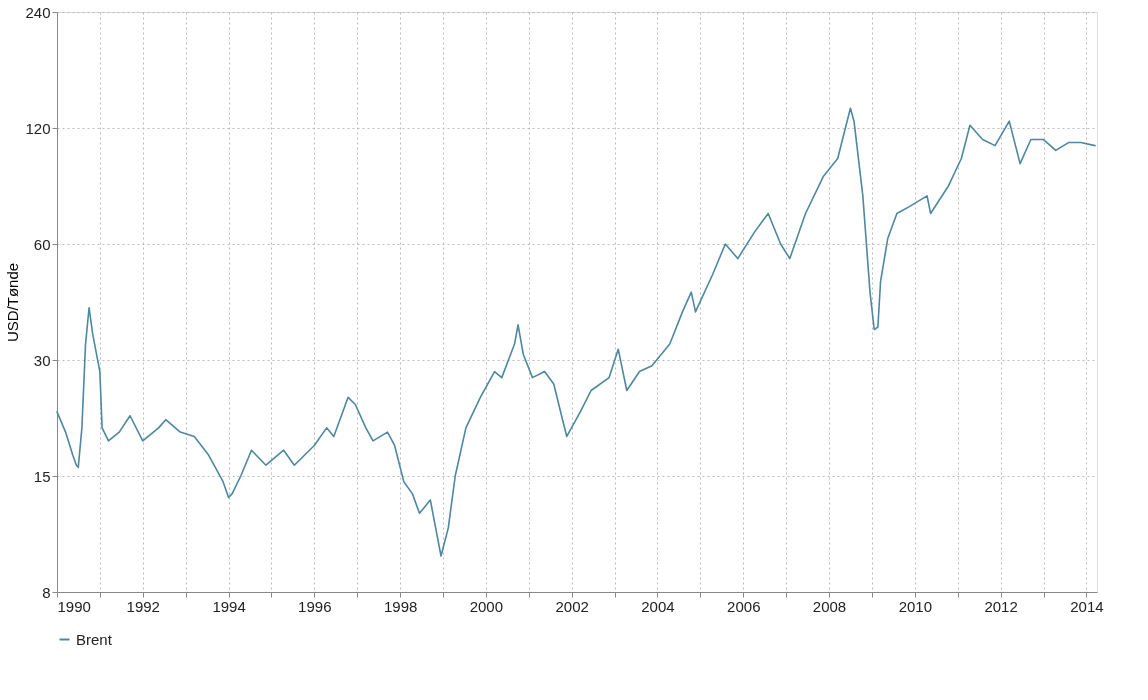 The width and height of the screenshot is (1148, 700). Describe the element at coordinates (94, 639) in the screenshot. I see `legend-label: Brent` at that location.